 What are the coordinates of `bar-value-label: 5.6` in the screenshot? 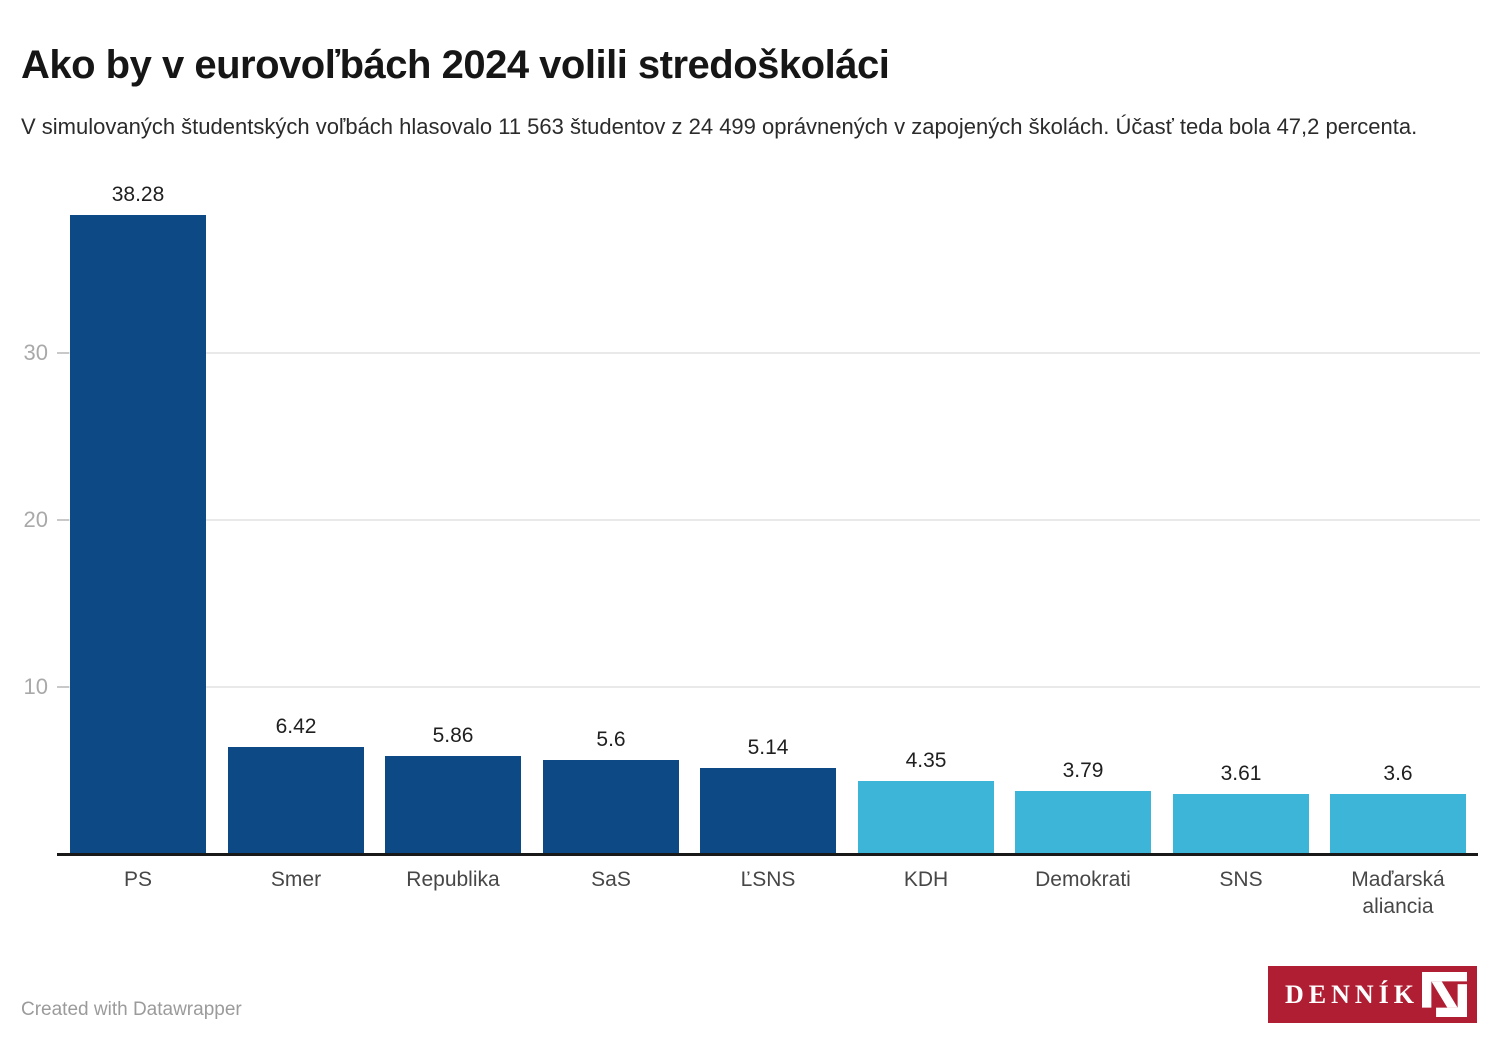 It's located at (611, 739).